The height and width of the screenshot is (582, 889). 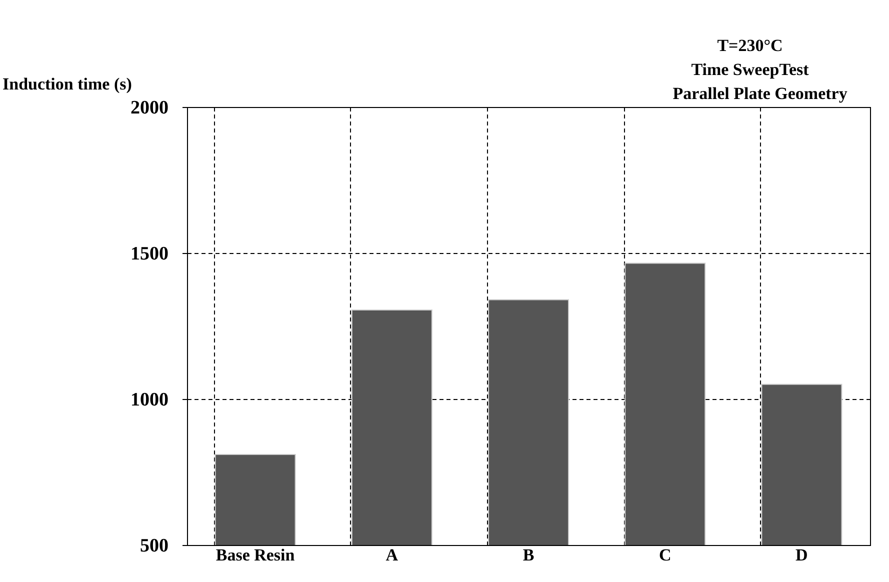 What do you see at coordinates (392, 555) in the screenshot?
I see `x-tick-label: A` at bounding box center [392, 555].